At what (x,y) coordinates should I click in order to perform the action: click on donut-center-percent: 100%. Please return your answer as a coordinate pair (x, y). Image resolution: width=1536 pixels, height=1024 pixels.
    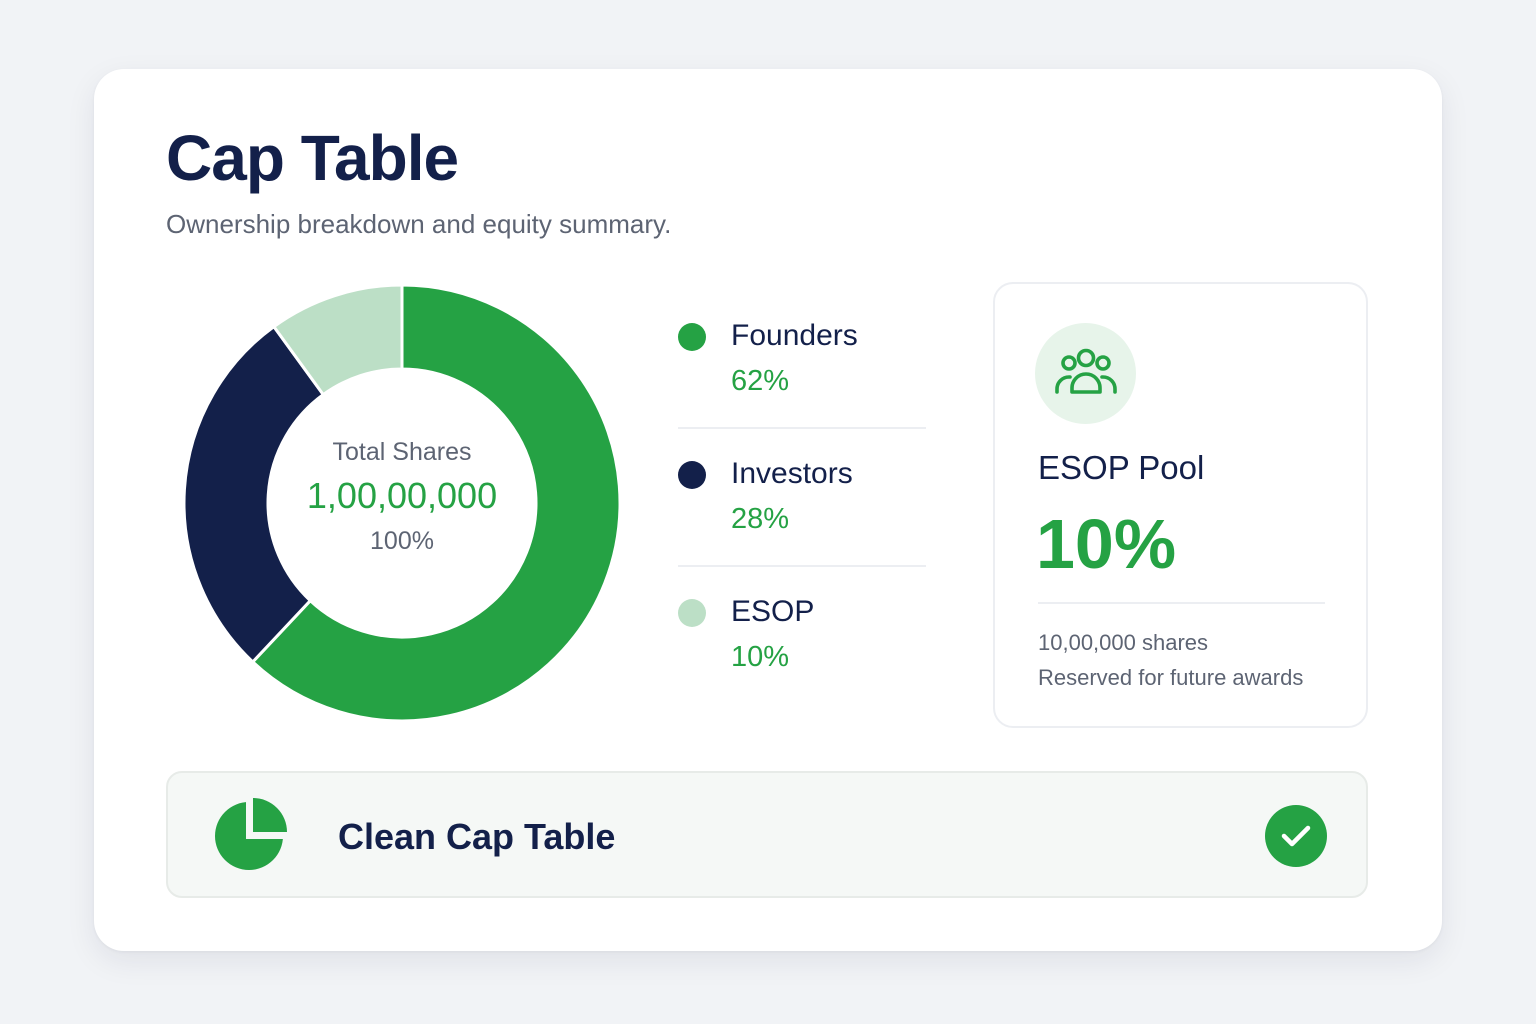
    Looking at the image, I should click on (402, 541).